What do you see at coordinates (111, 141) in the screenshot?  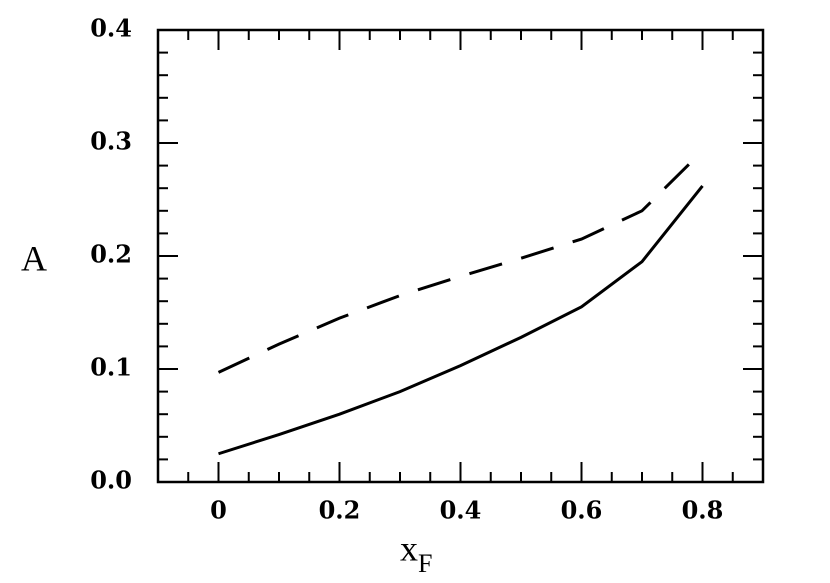 I see `y-tick-label: 0.3` at bounding box center [111, 141].